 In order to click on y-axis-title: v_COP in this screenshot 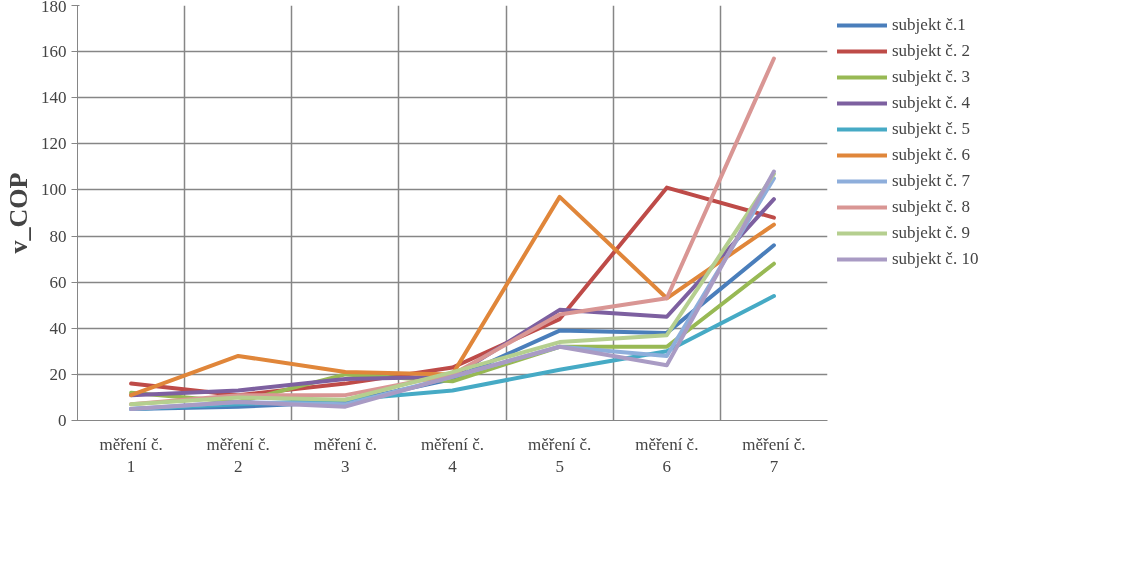, I will do `click(18, 213)`.